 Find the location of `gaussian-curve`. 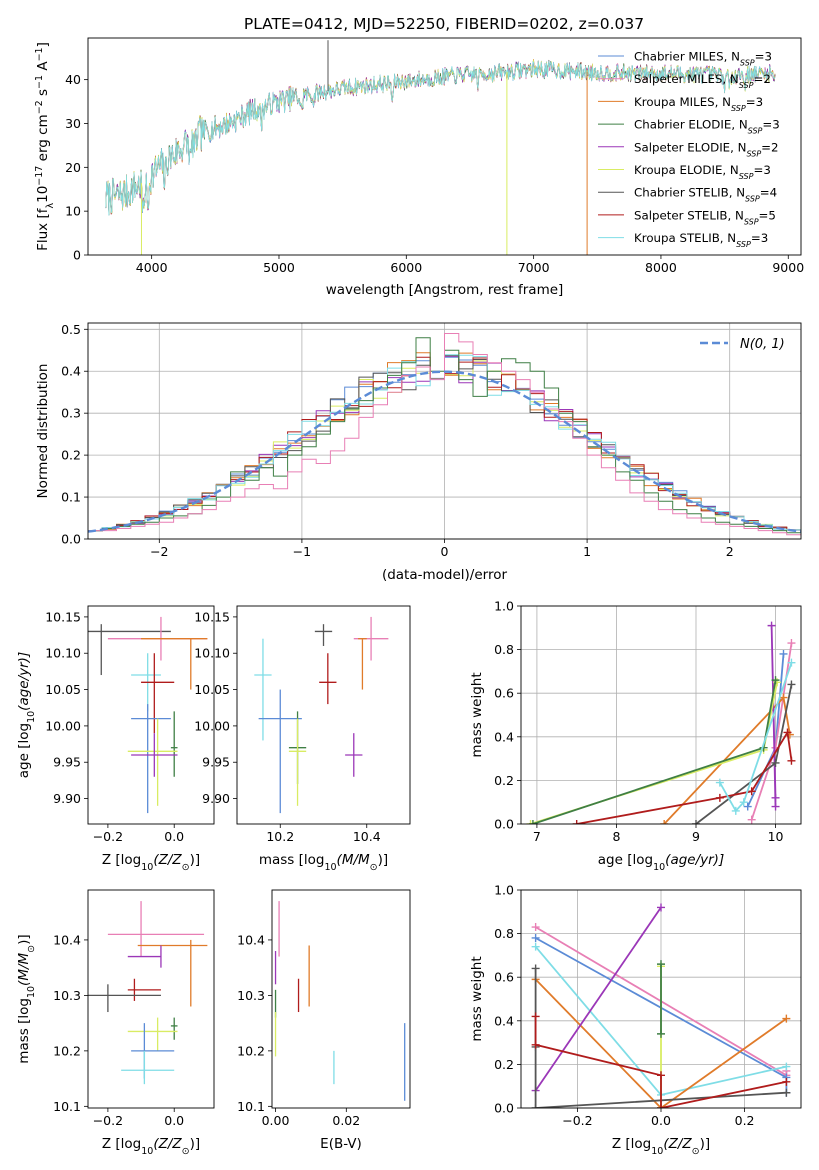

gaussian-curve is located at coordinates (444, 451).